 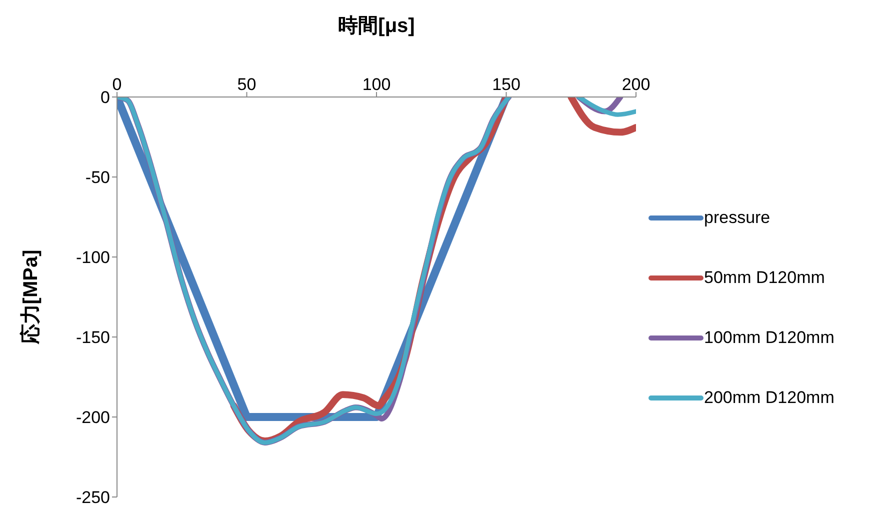 What do you see at coordinates (506, 84) in the screenshot?
I see `x-tick-label: 150` at bounding box center [506, 84].